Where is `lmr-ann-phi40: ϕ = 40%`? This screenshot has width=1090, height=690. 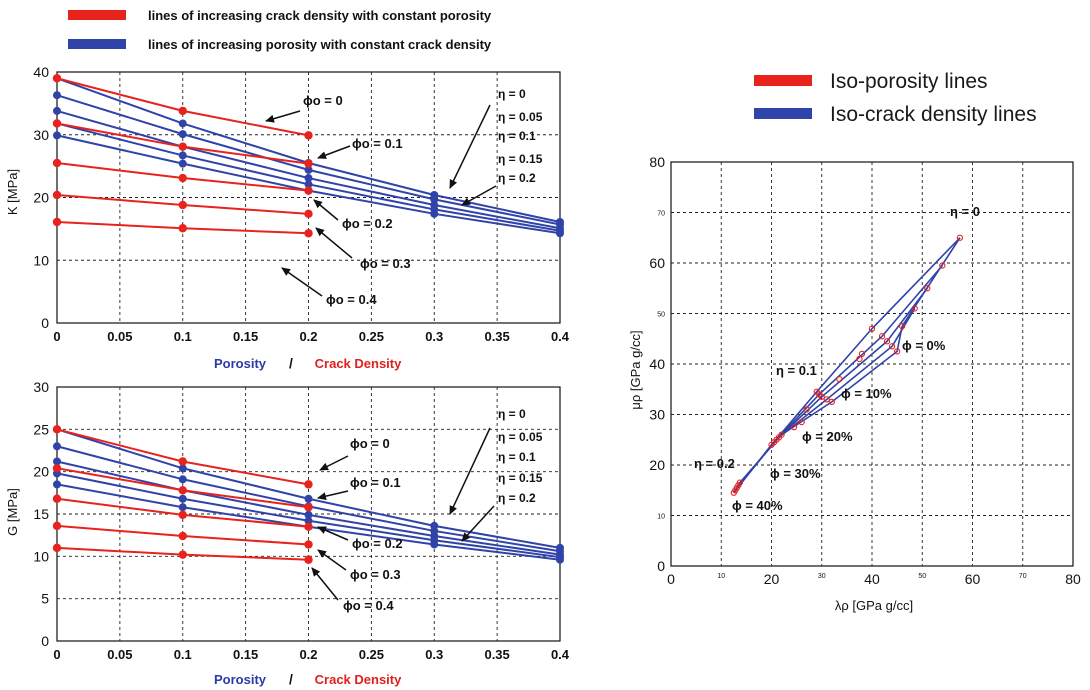 lmr-ann-phi40: ϕ = 40% is located at coordinates (757, 505).